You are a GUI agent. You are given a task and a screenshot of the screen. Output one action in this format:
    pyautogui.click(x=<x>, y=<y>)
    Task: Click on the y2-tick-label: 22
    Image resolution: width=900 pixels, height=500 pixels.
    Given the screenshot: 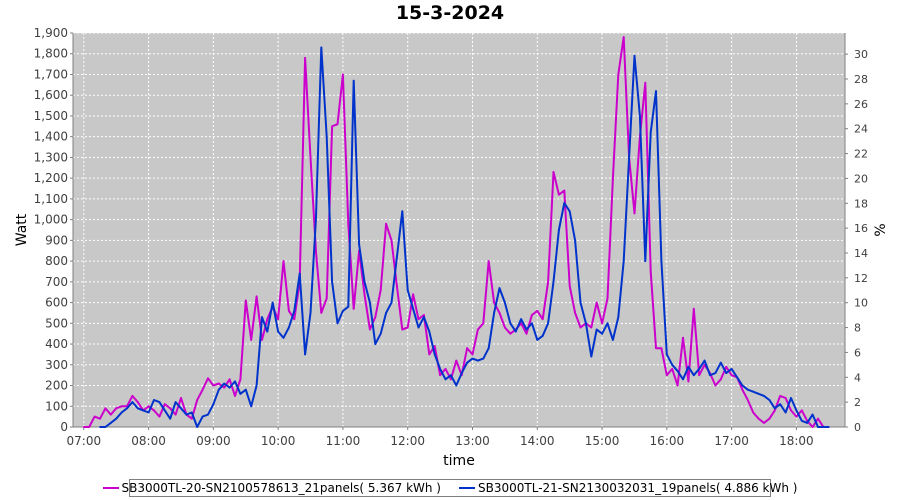 What is the action you would take?
    pyautogui.click(x=861, y=154)
    